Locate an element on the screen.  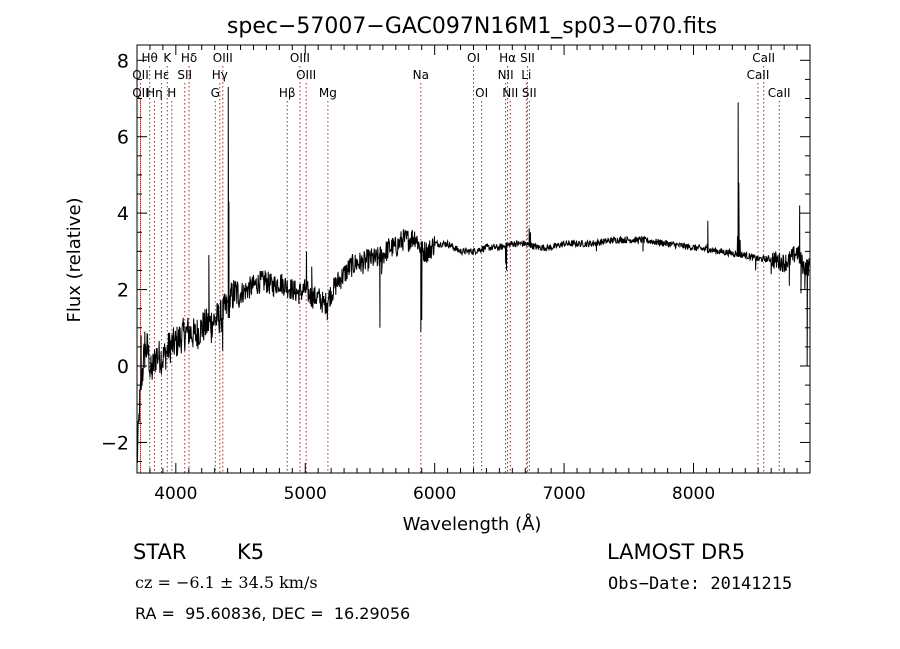
redshift-cz: cz = −6.1 ± 34.5 km/s is located at coordinates (226, 582).